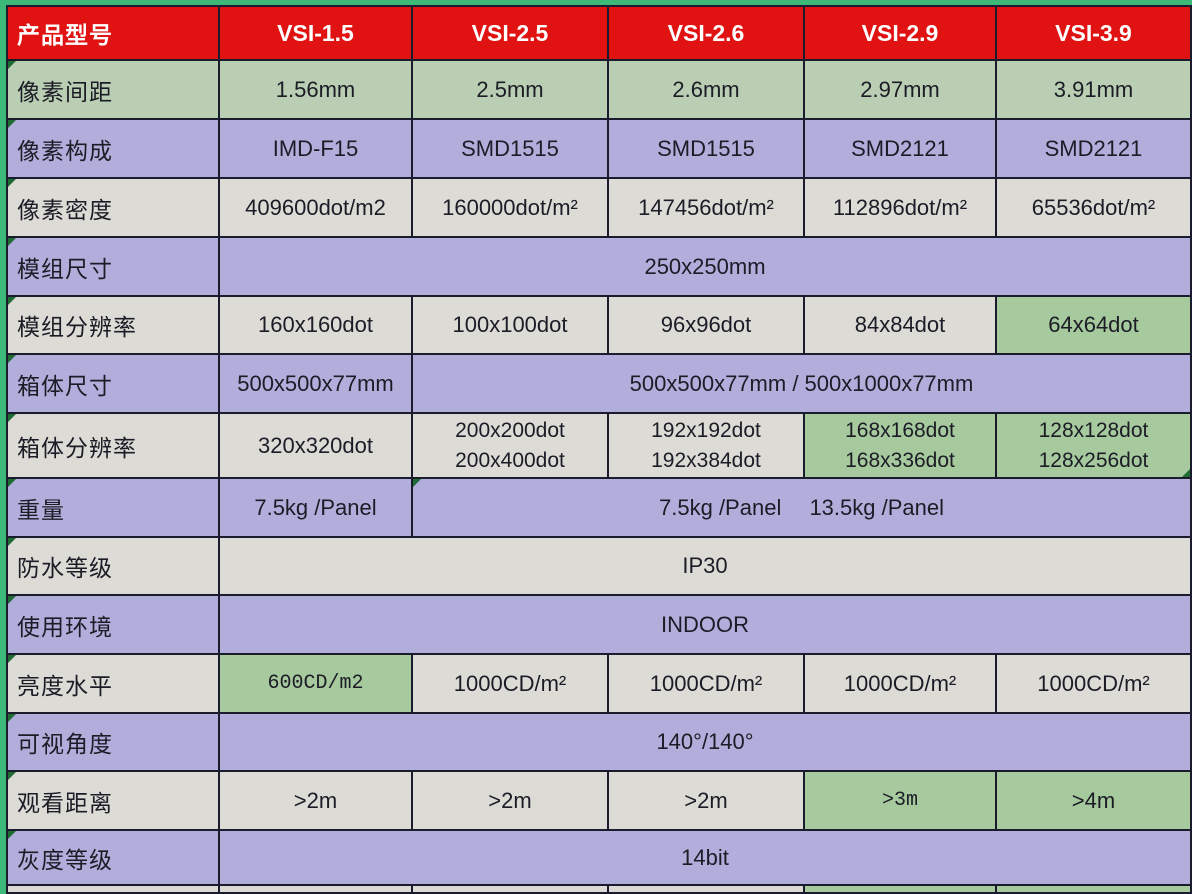  What do you see at coordinates (113, 148) in the screenshot?
I see `row-label-pixel-configuration: 像素构成` at bounding box center [113, 148].